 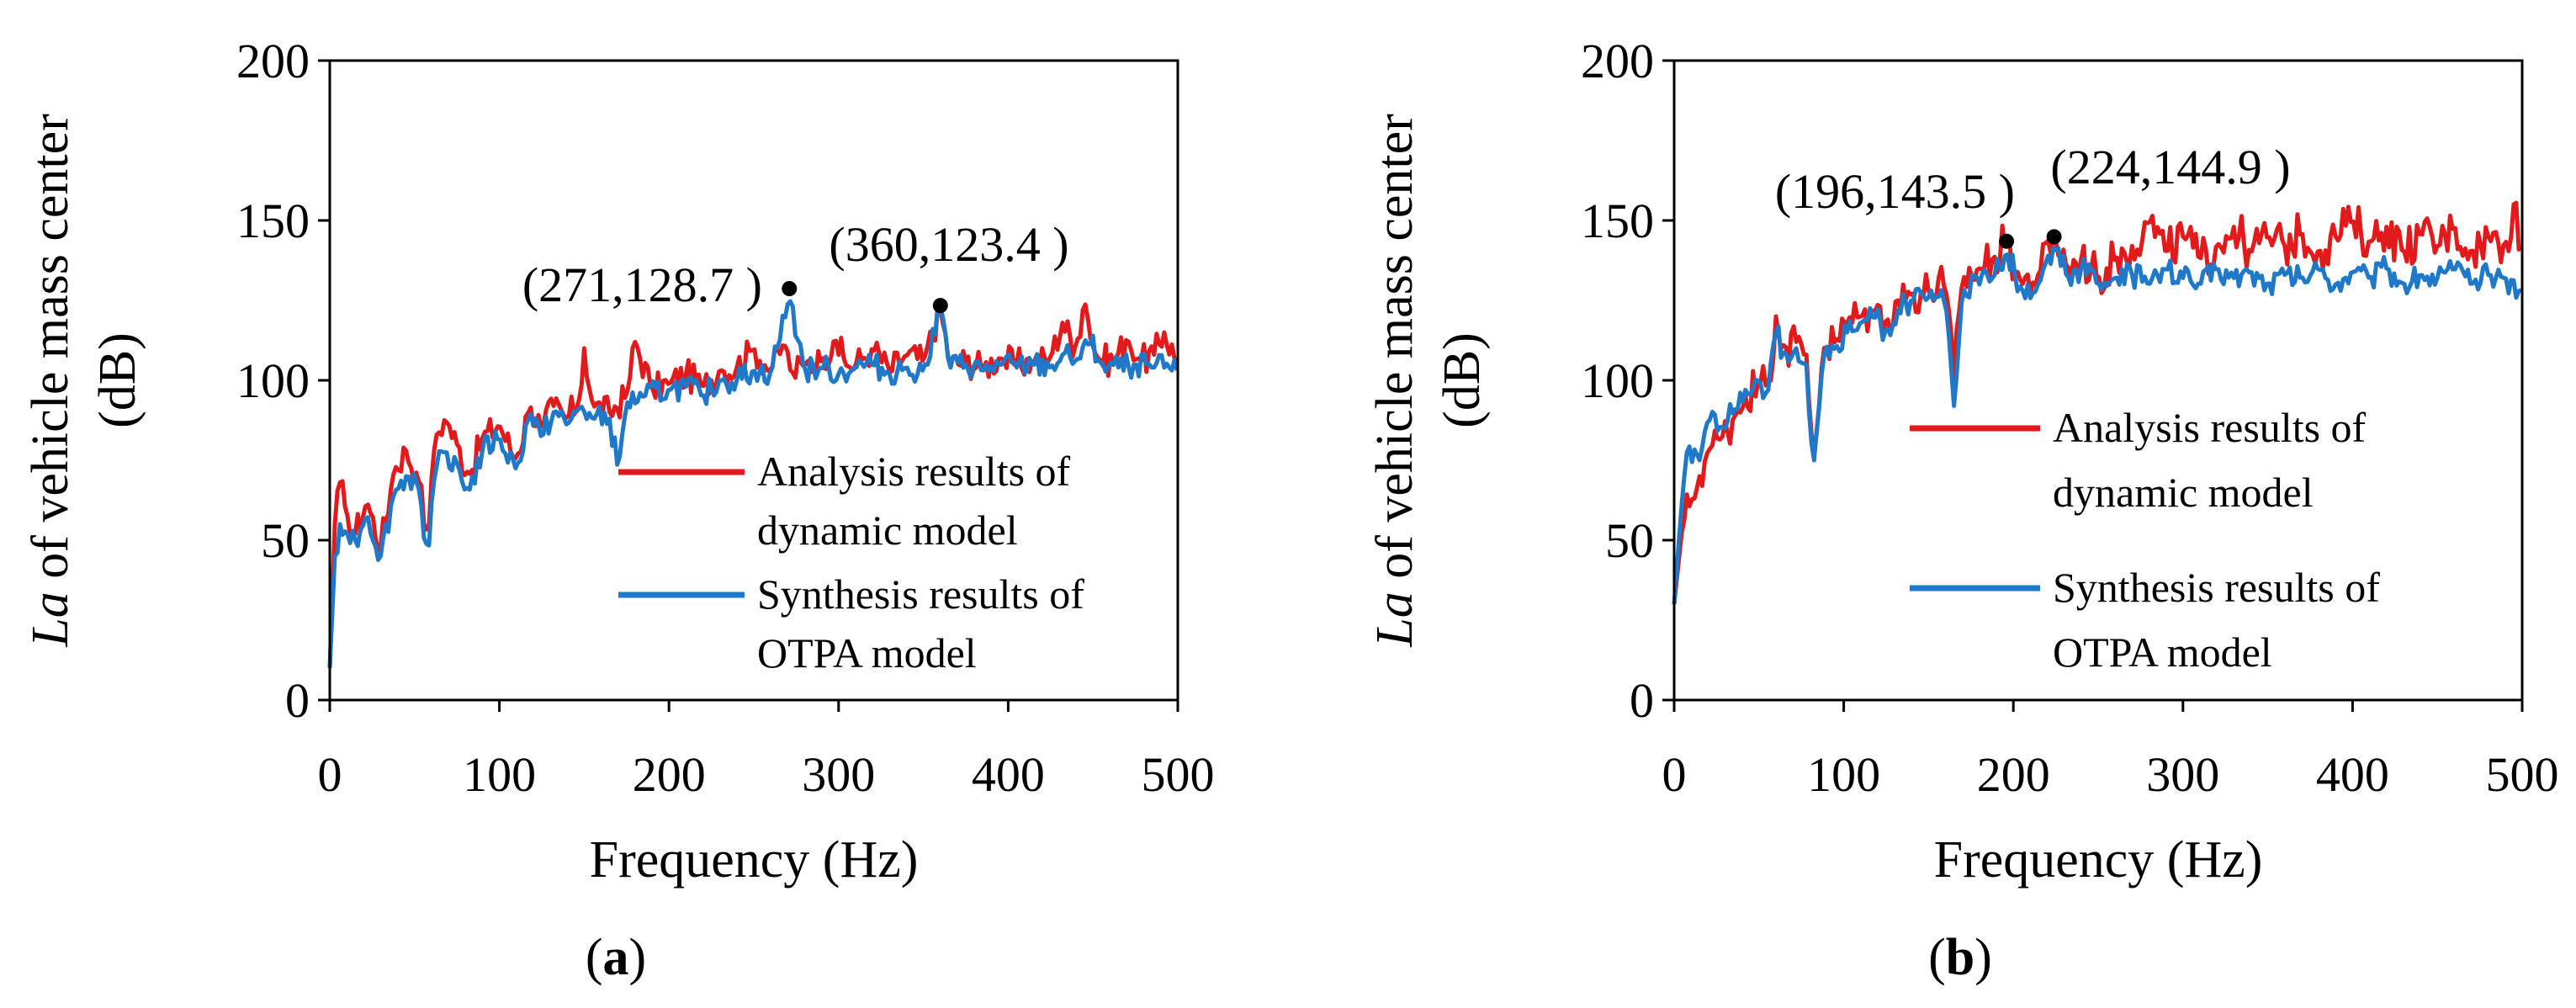 I want to click on panel-caption-letter: a, so click(x=616, y=957).